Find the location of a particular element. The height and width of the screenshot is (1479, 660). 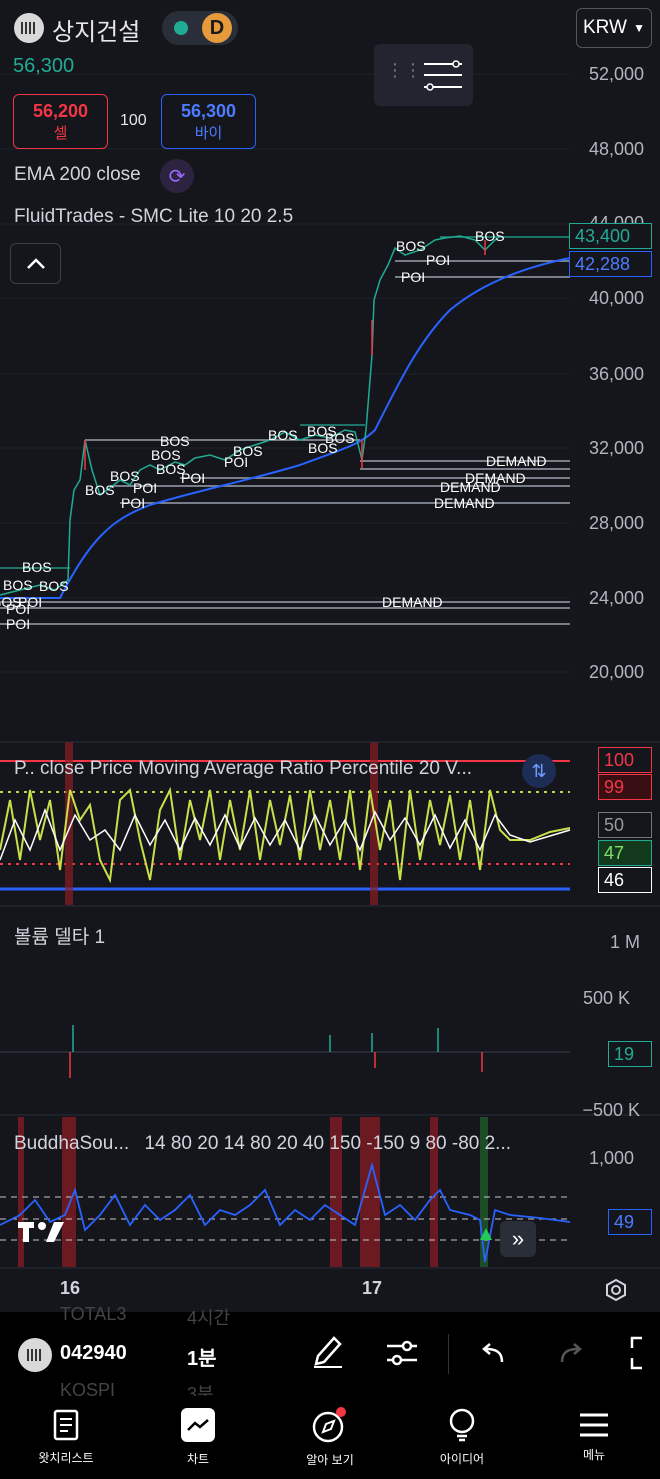

loading-spinner-icon: ⟳ is located at coordinates (177, 176).